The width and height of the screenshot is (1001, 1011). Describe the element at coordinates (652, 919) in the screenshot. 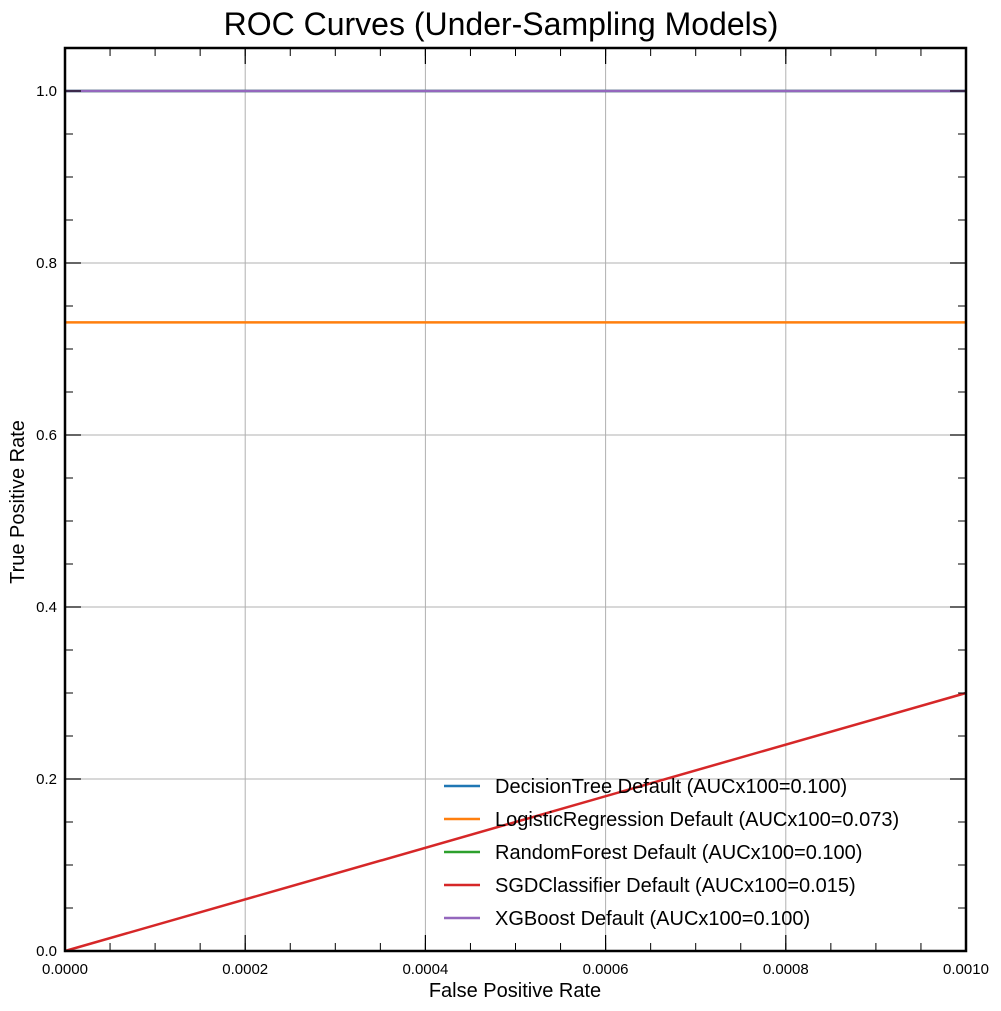

I see `legend-label-4: XGBoost Default (AUCx100=0.100)` at that location.